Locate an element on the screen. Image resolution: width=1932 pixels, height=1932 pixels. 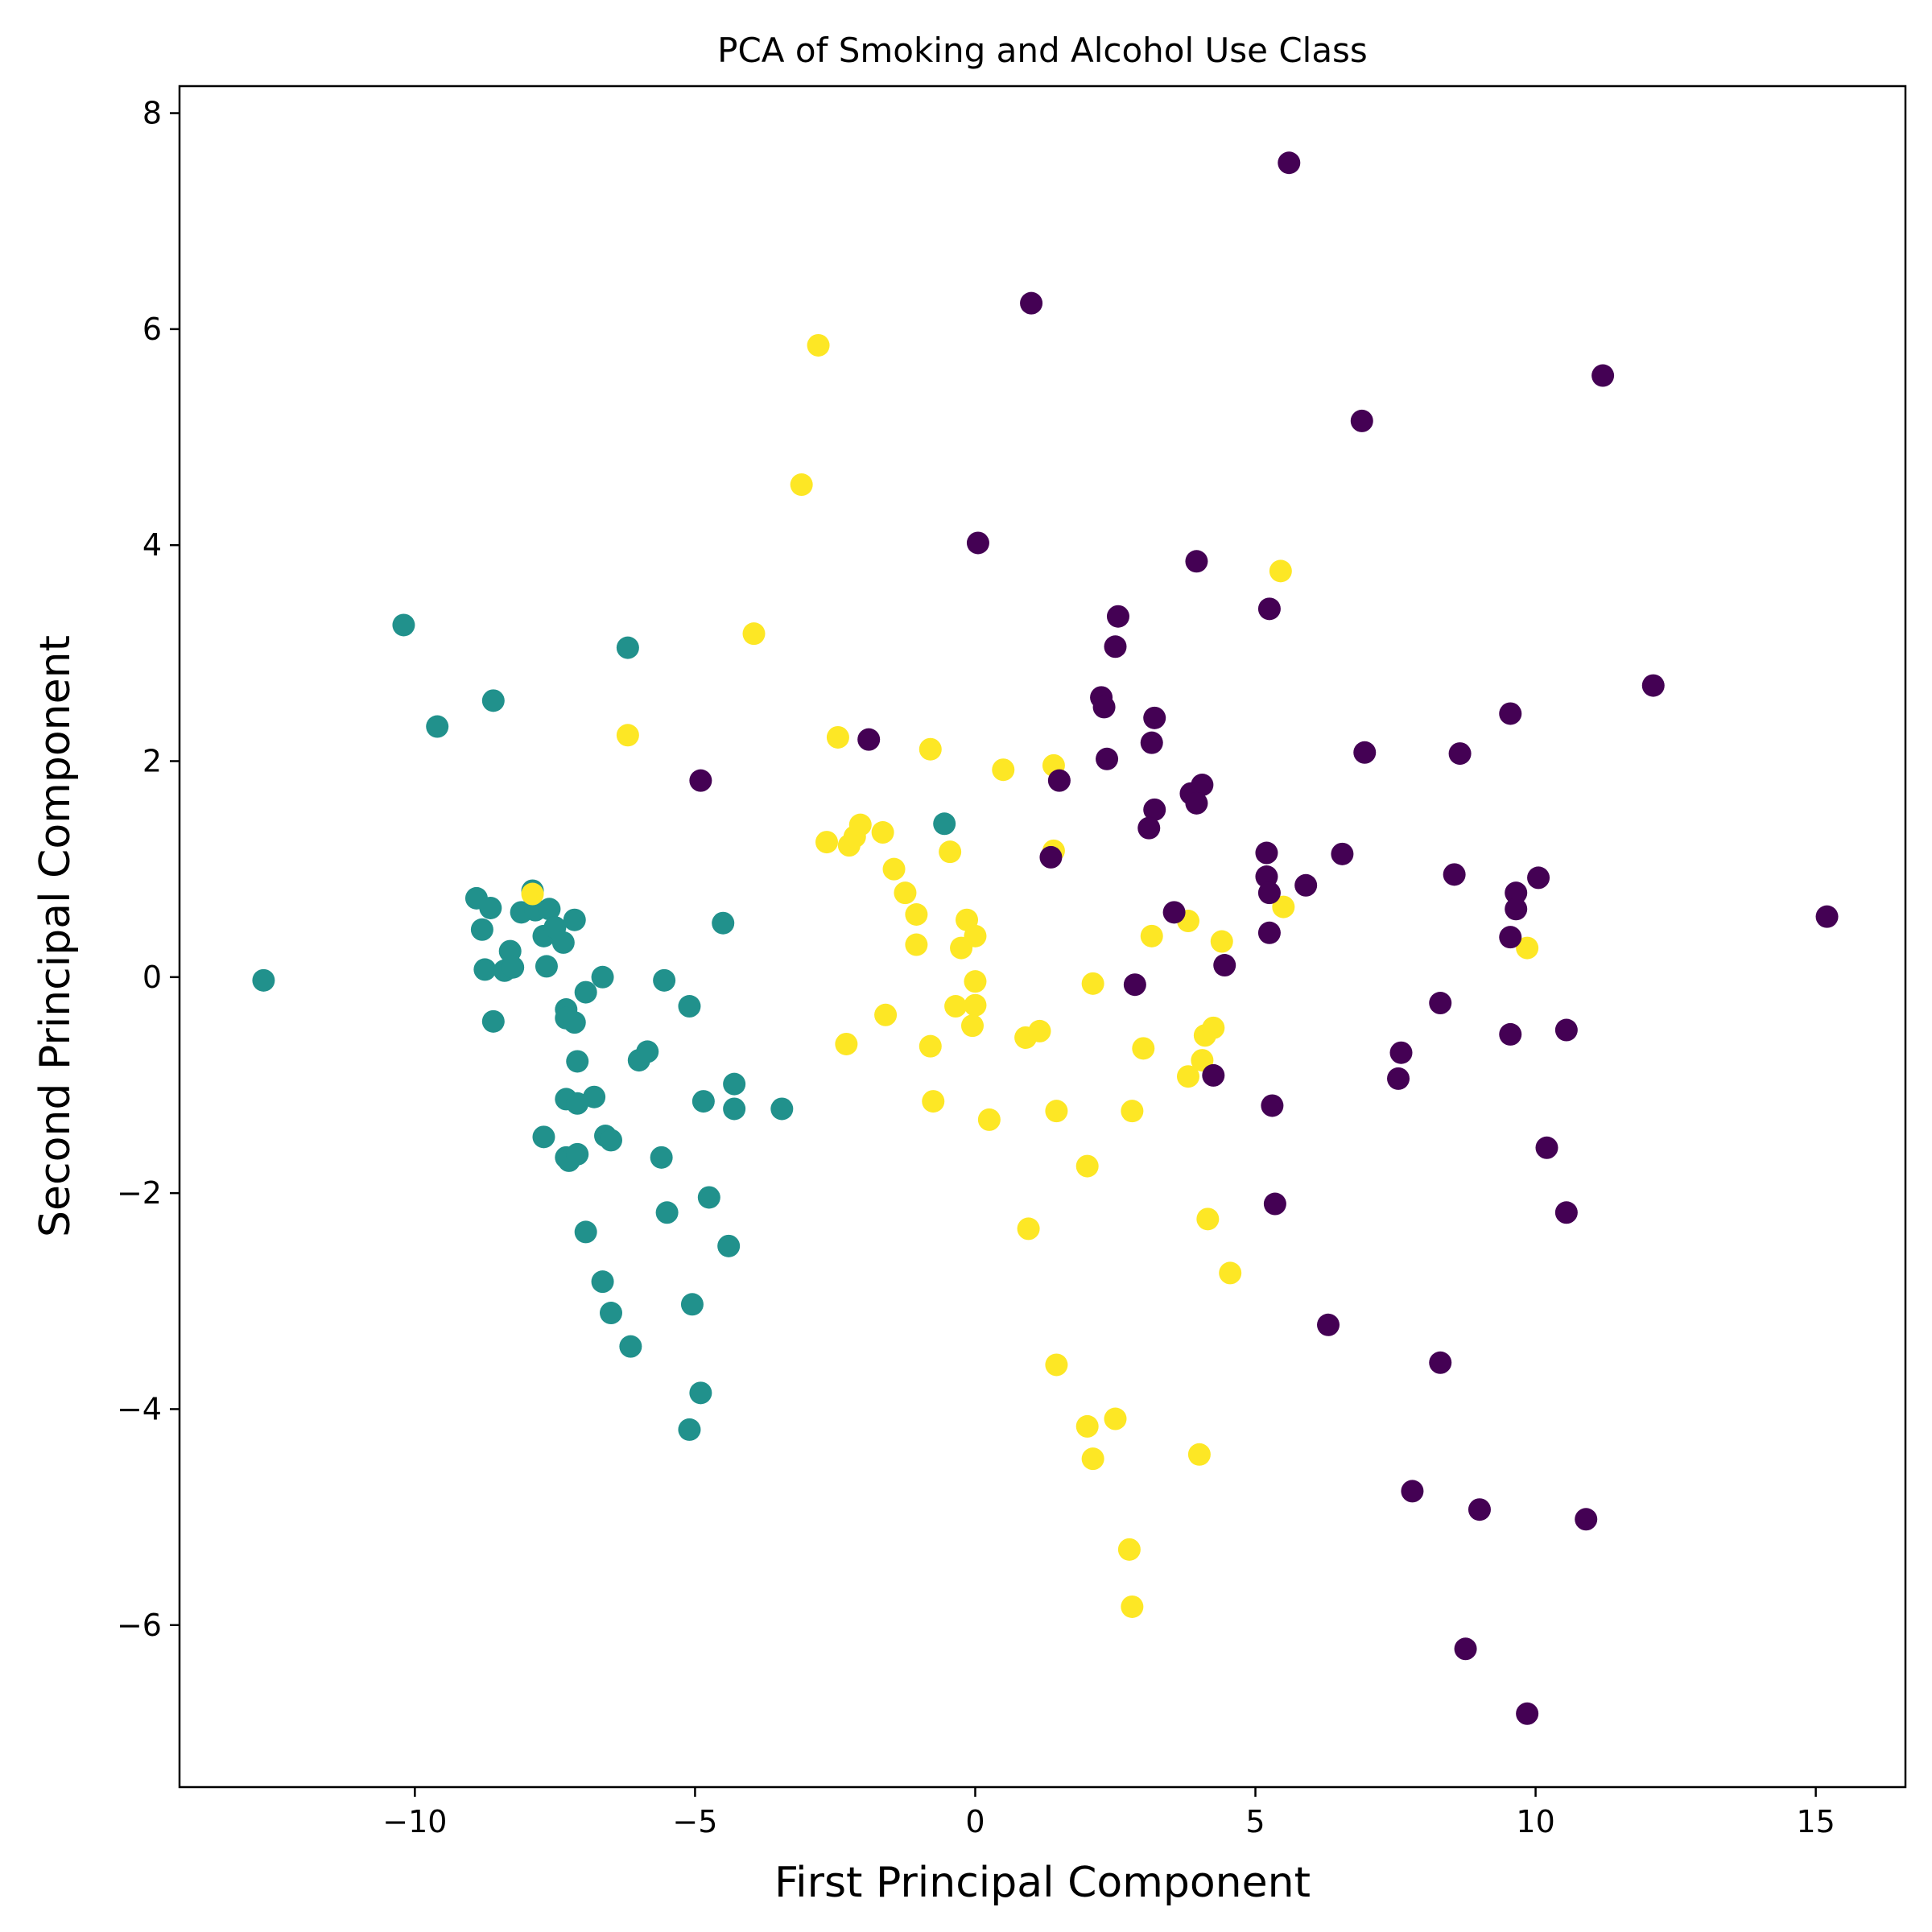
x-axis-ticks: −10 −5 0 5 10 15 is located at coordinates (1108, 1813).